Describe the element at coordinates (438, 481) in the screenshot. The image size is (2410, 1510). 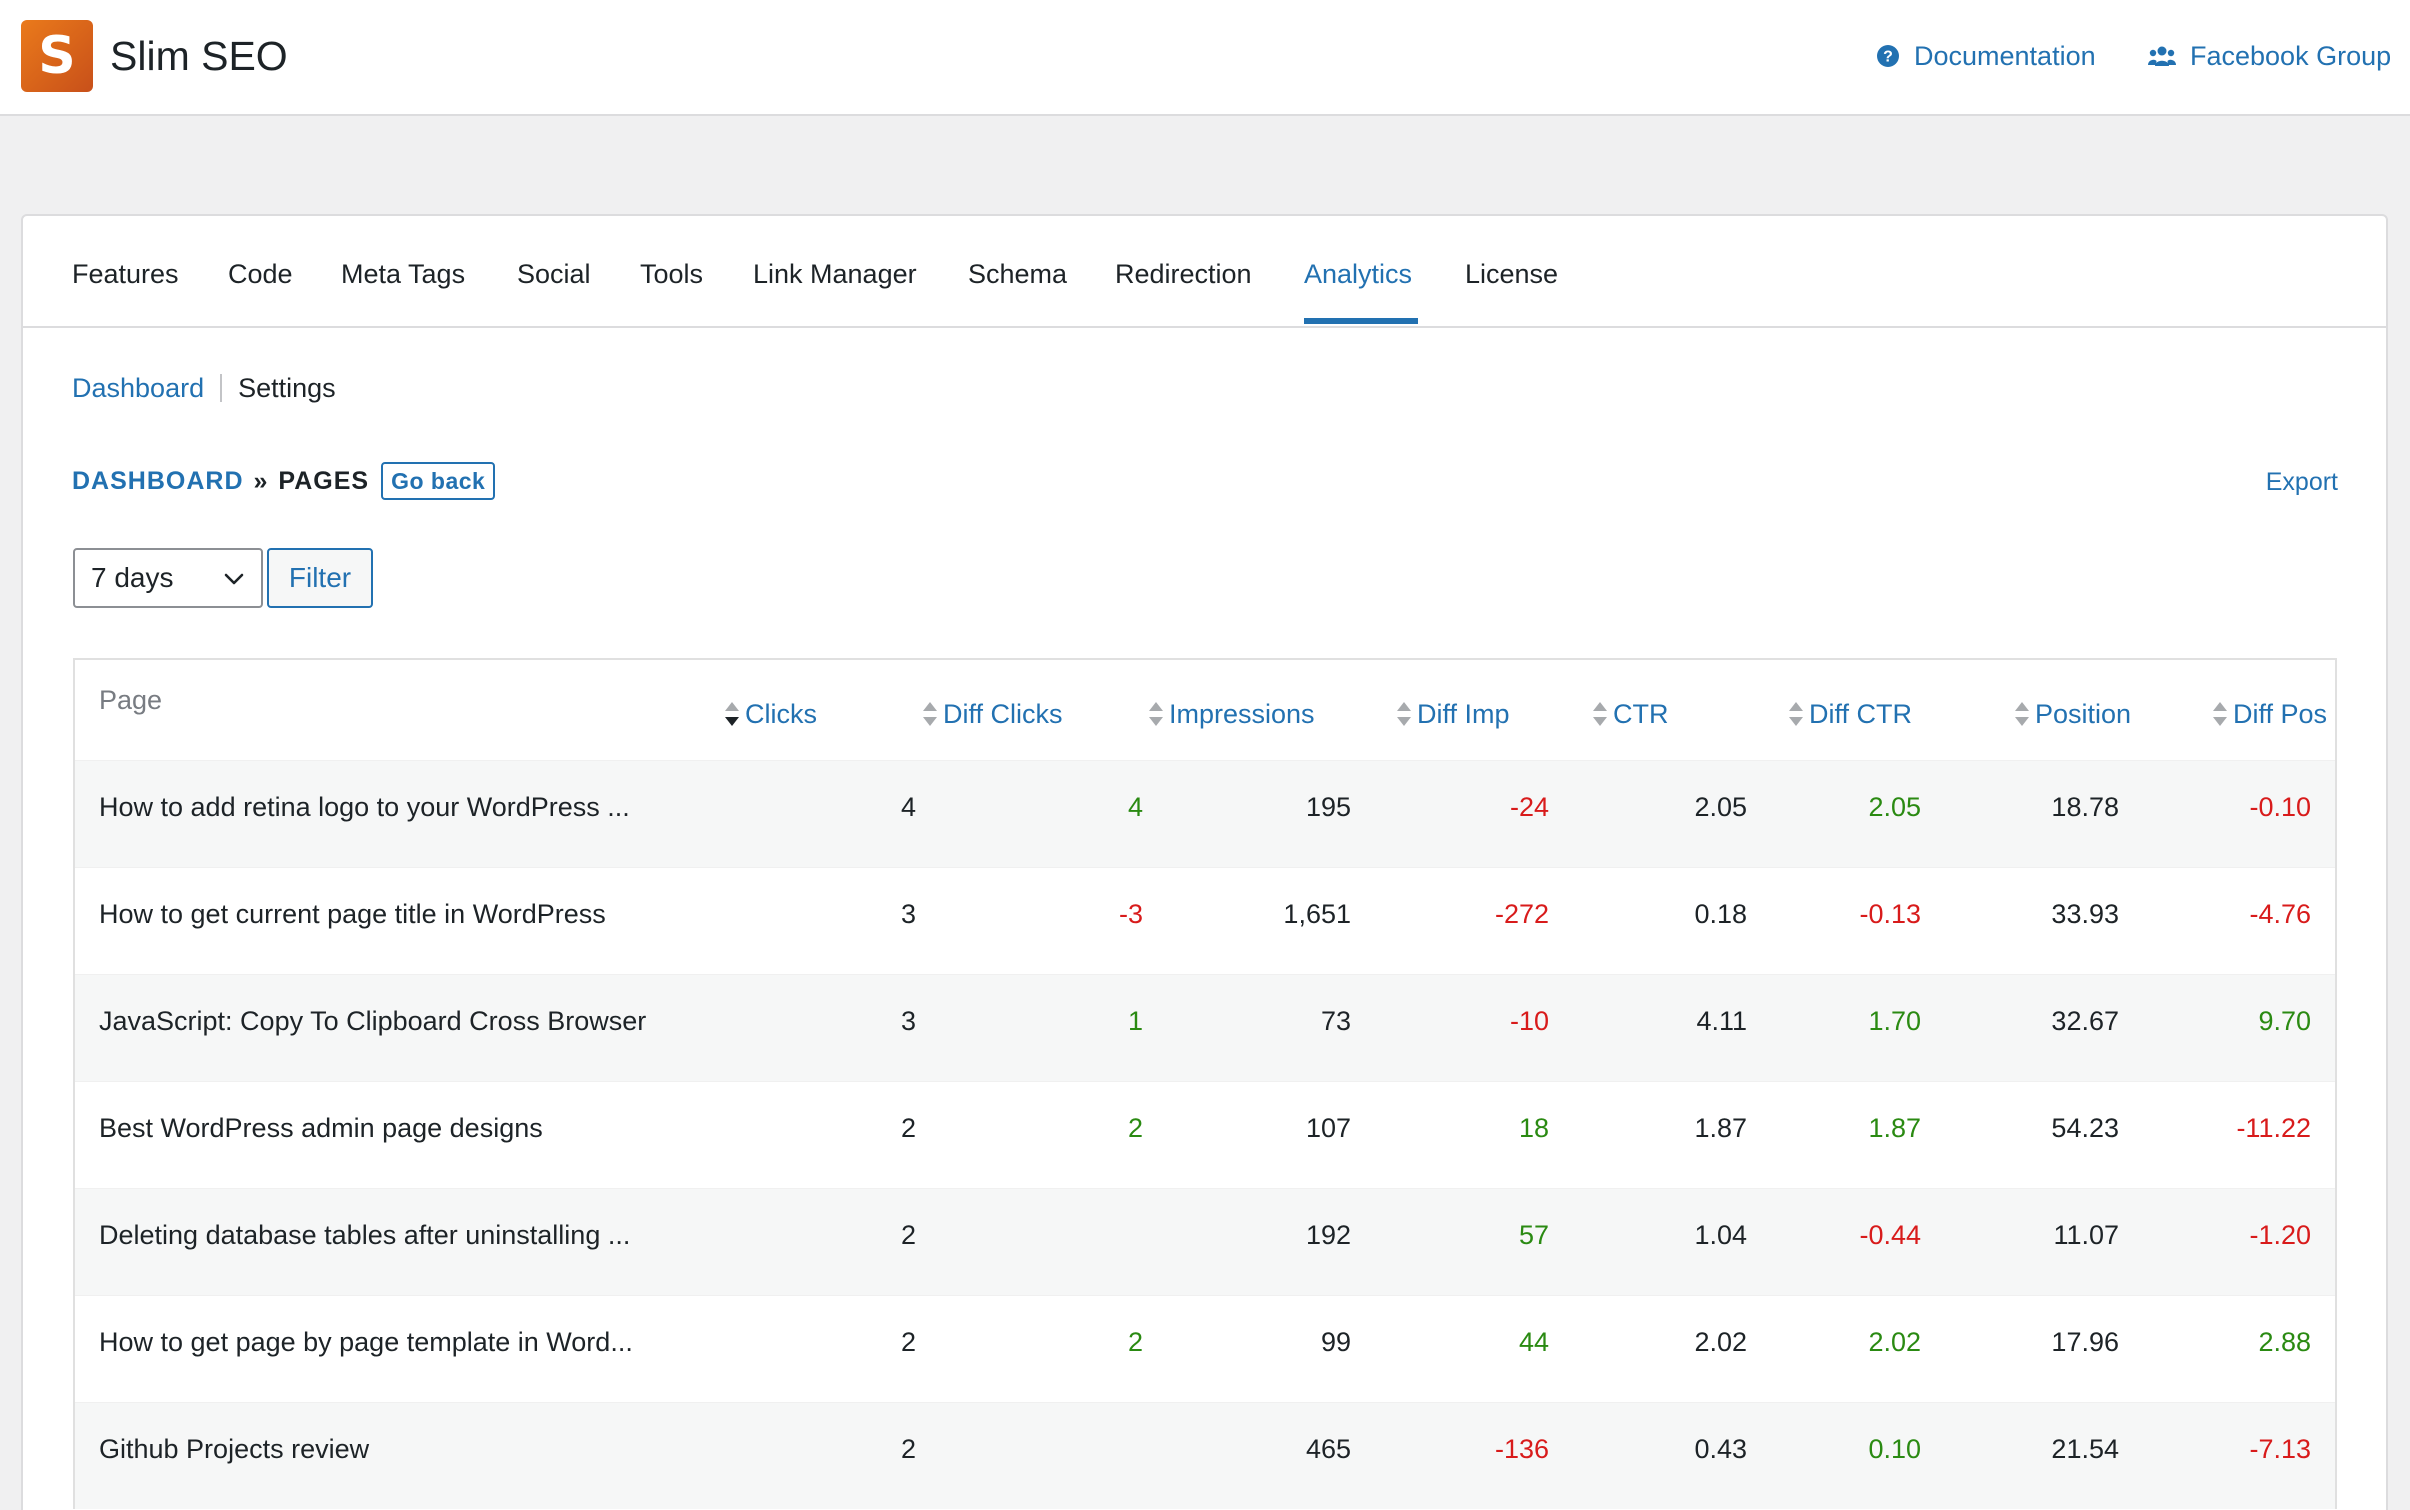
I see `go-back-button: Go back` at that location.